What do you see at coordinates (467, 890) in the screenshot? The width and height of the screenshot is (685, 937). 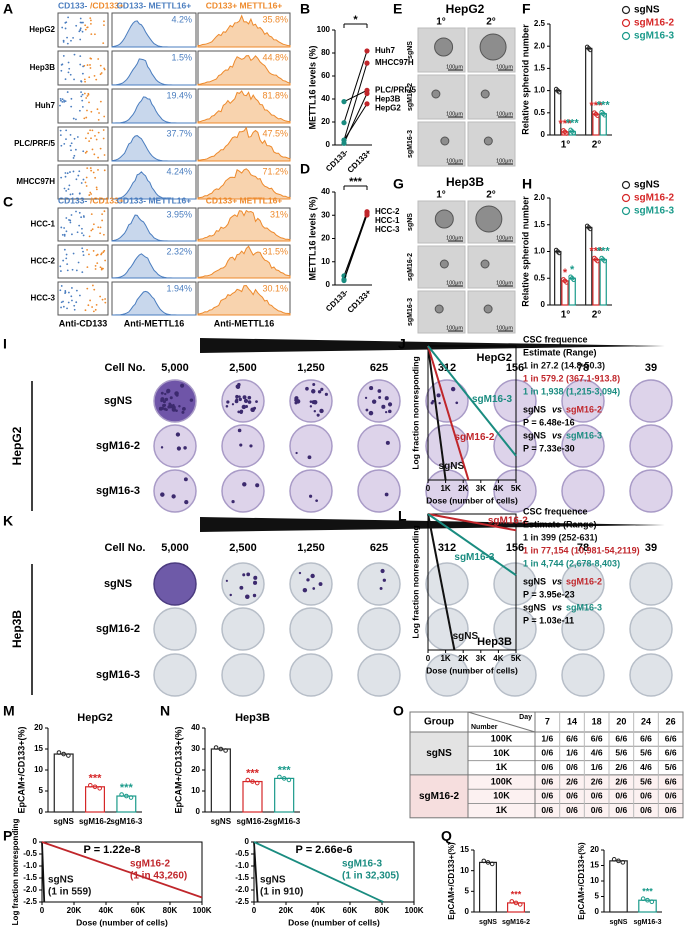 I see `y-tick-label: 5` at bounding box center [467, 890].